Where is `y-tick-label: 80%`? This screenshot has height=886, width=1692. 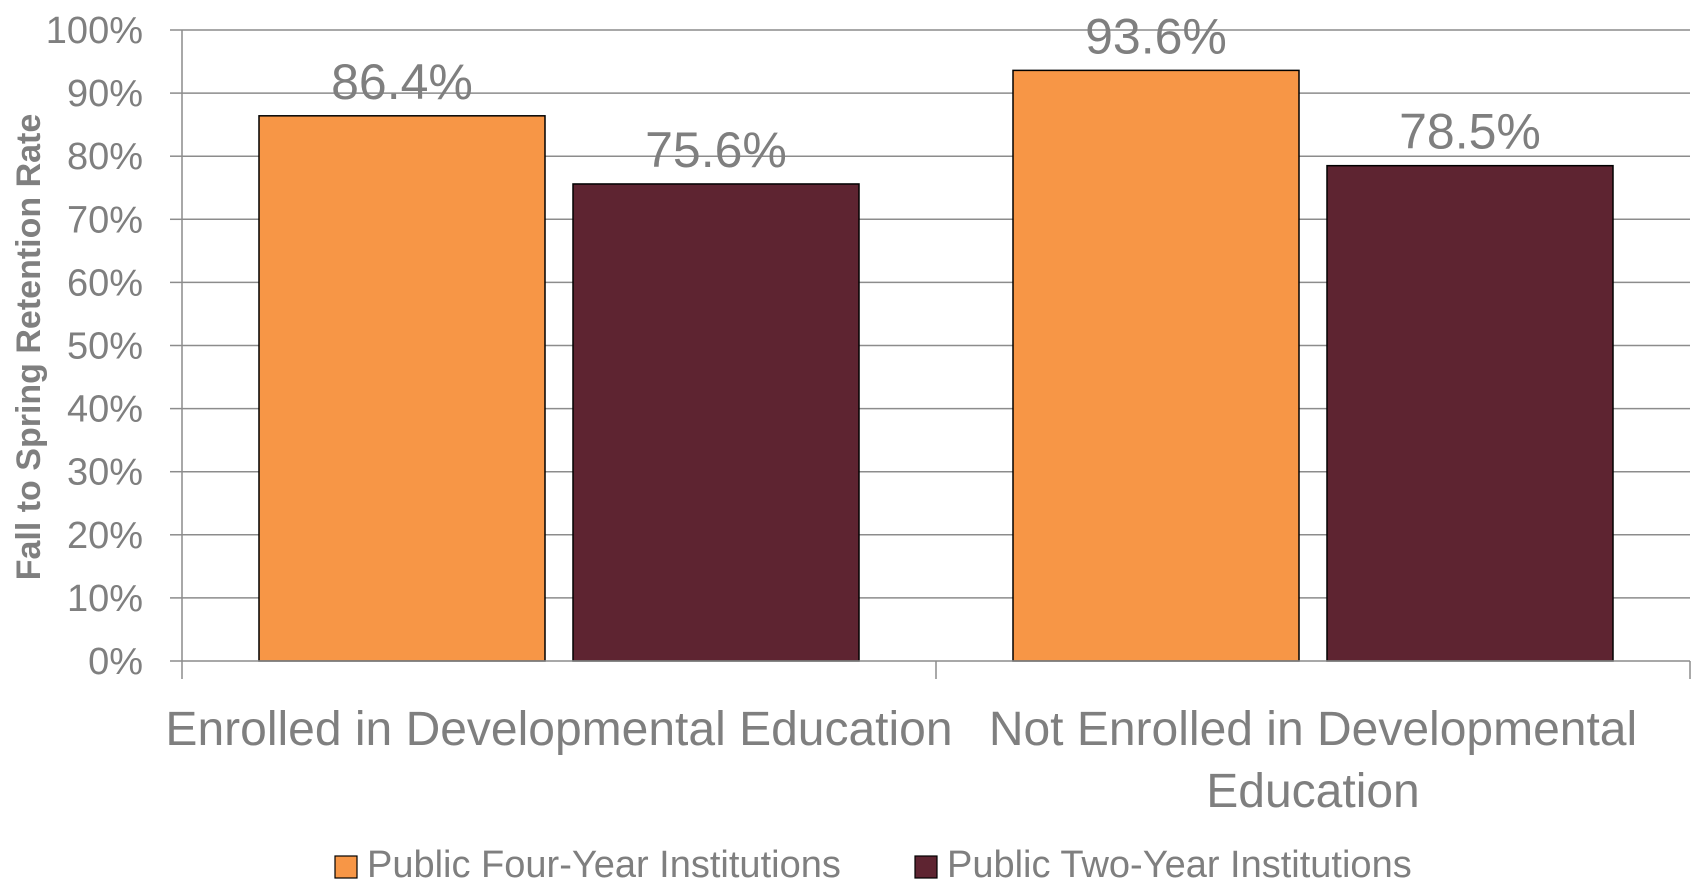
y-tick-label: 80% is located at coordinates (105, 157).